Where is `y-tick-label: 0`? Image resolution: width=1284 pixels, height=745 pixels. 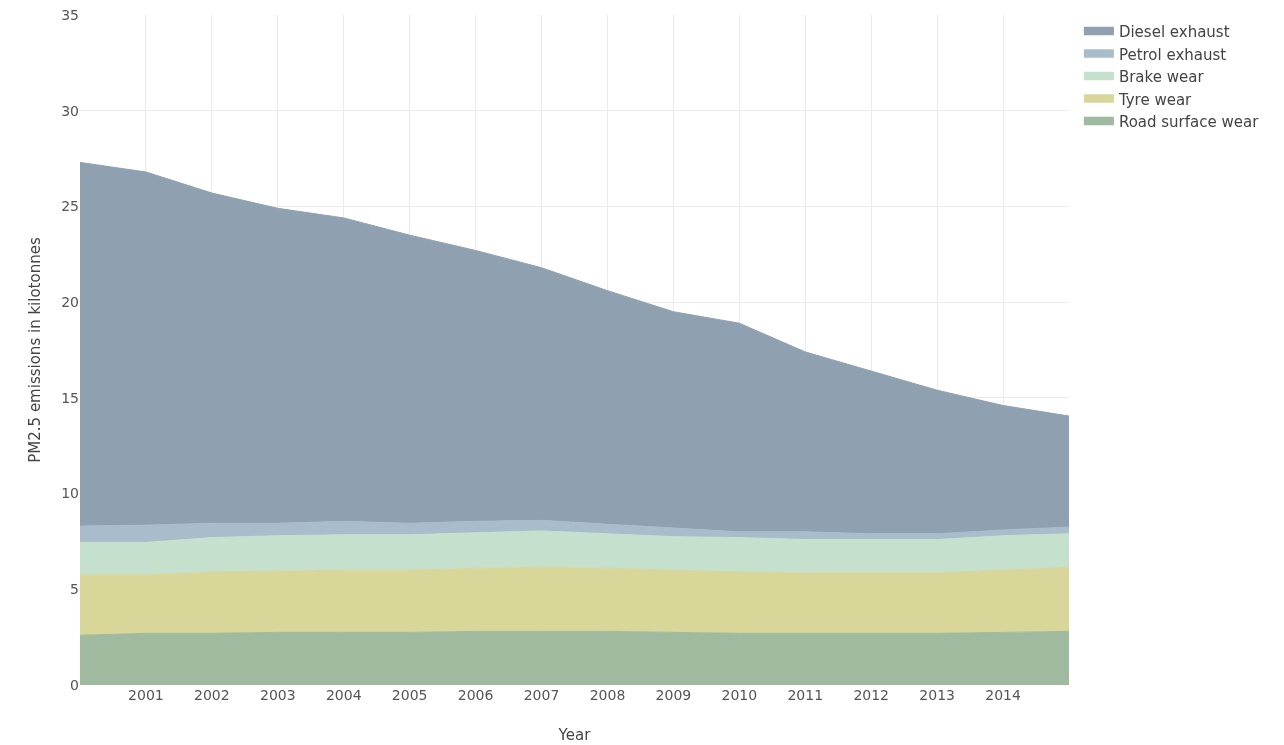 y-tick-label: 0 is located at coordinates (74, 684).